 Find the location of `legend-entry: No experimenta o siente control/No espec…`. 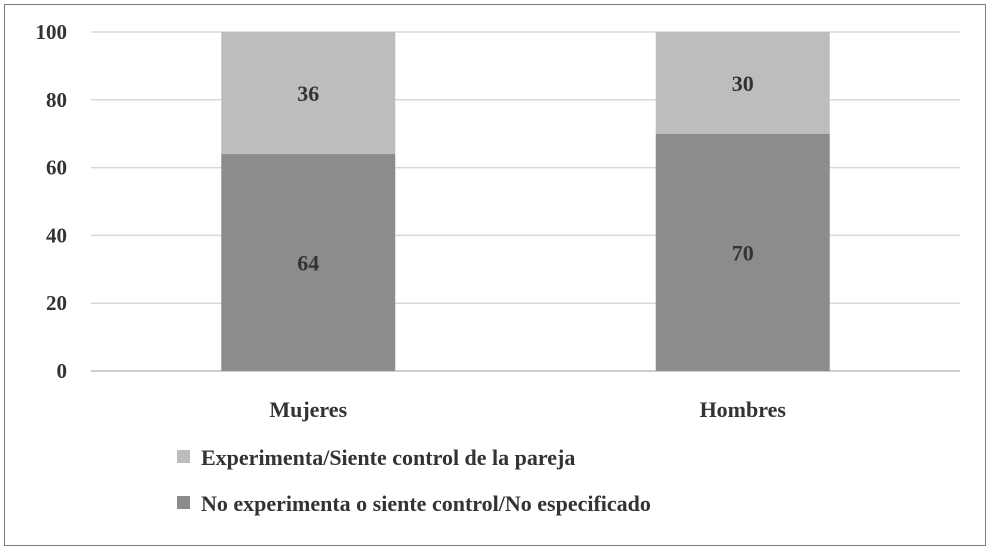

legend-entry: No experimenta o siente control/No espec… is located at coordinates (426, 503).